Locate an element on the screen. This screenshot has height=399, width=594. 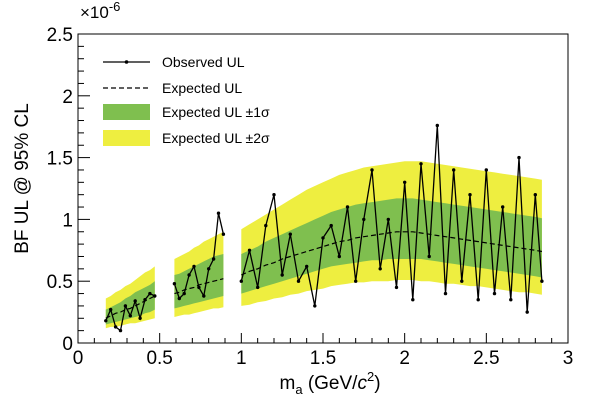
legend-label: Expected UL ±1σ is located at coordinates (216, 112).